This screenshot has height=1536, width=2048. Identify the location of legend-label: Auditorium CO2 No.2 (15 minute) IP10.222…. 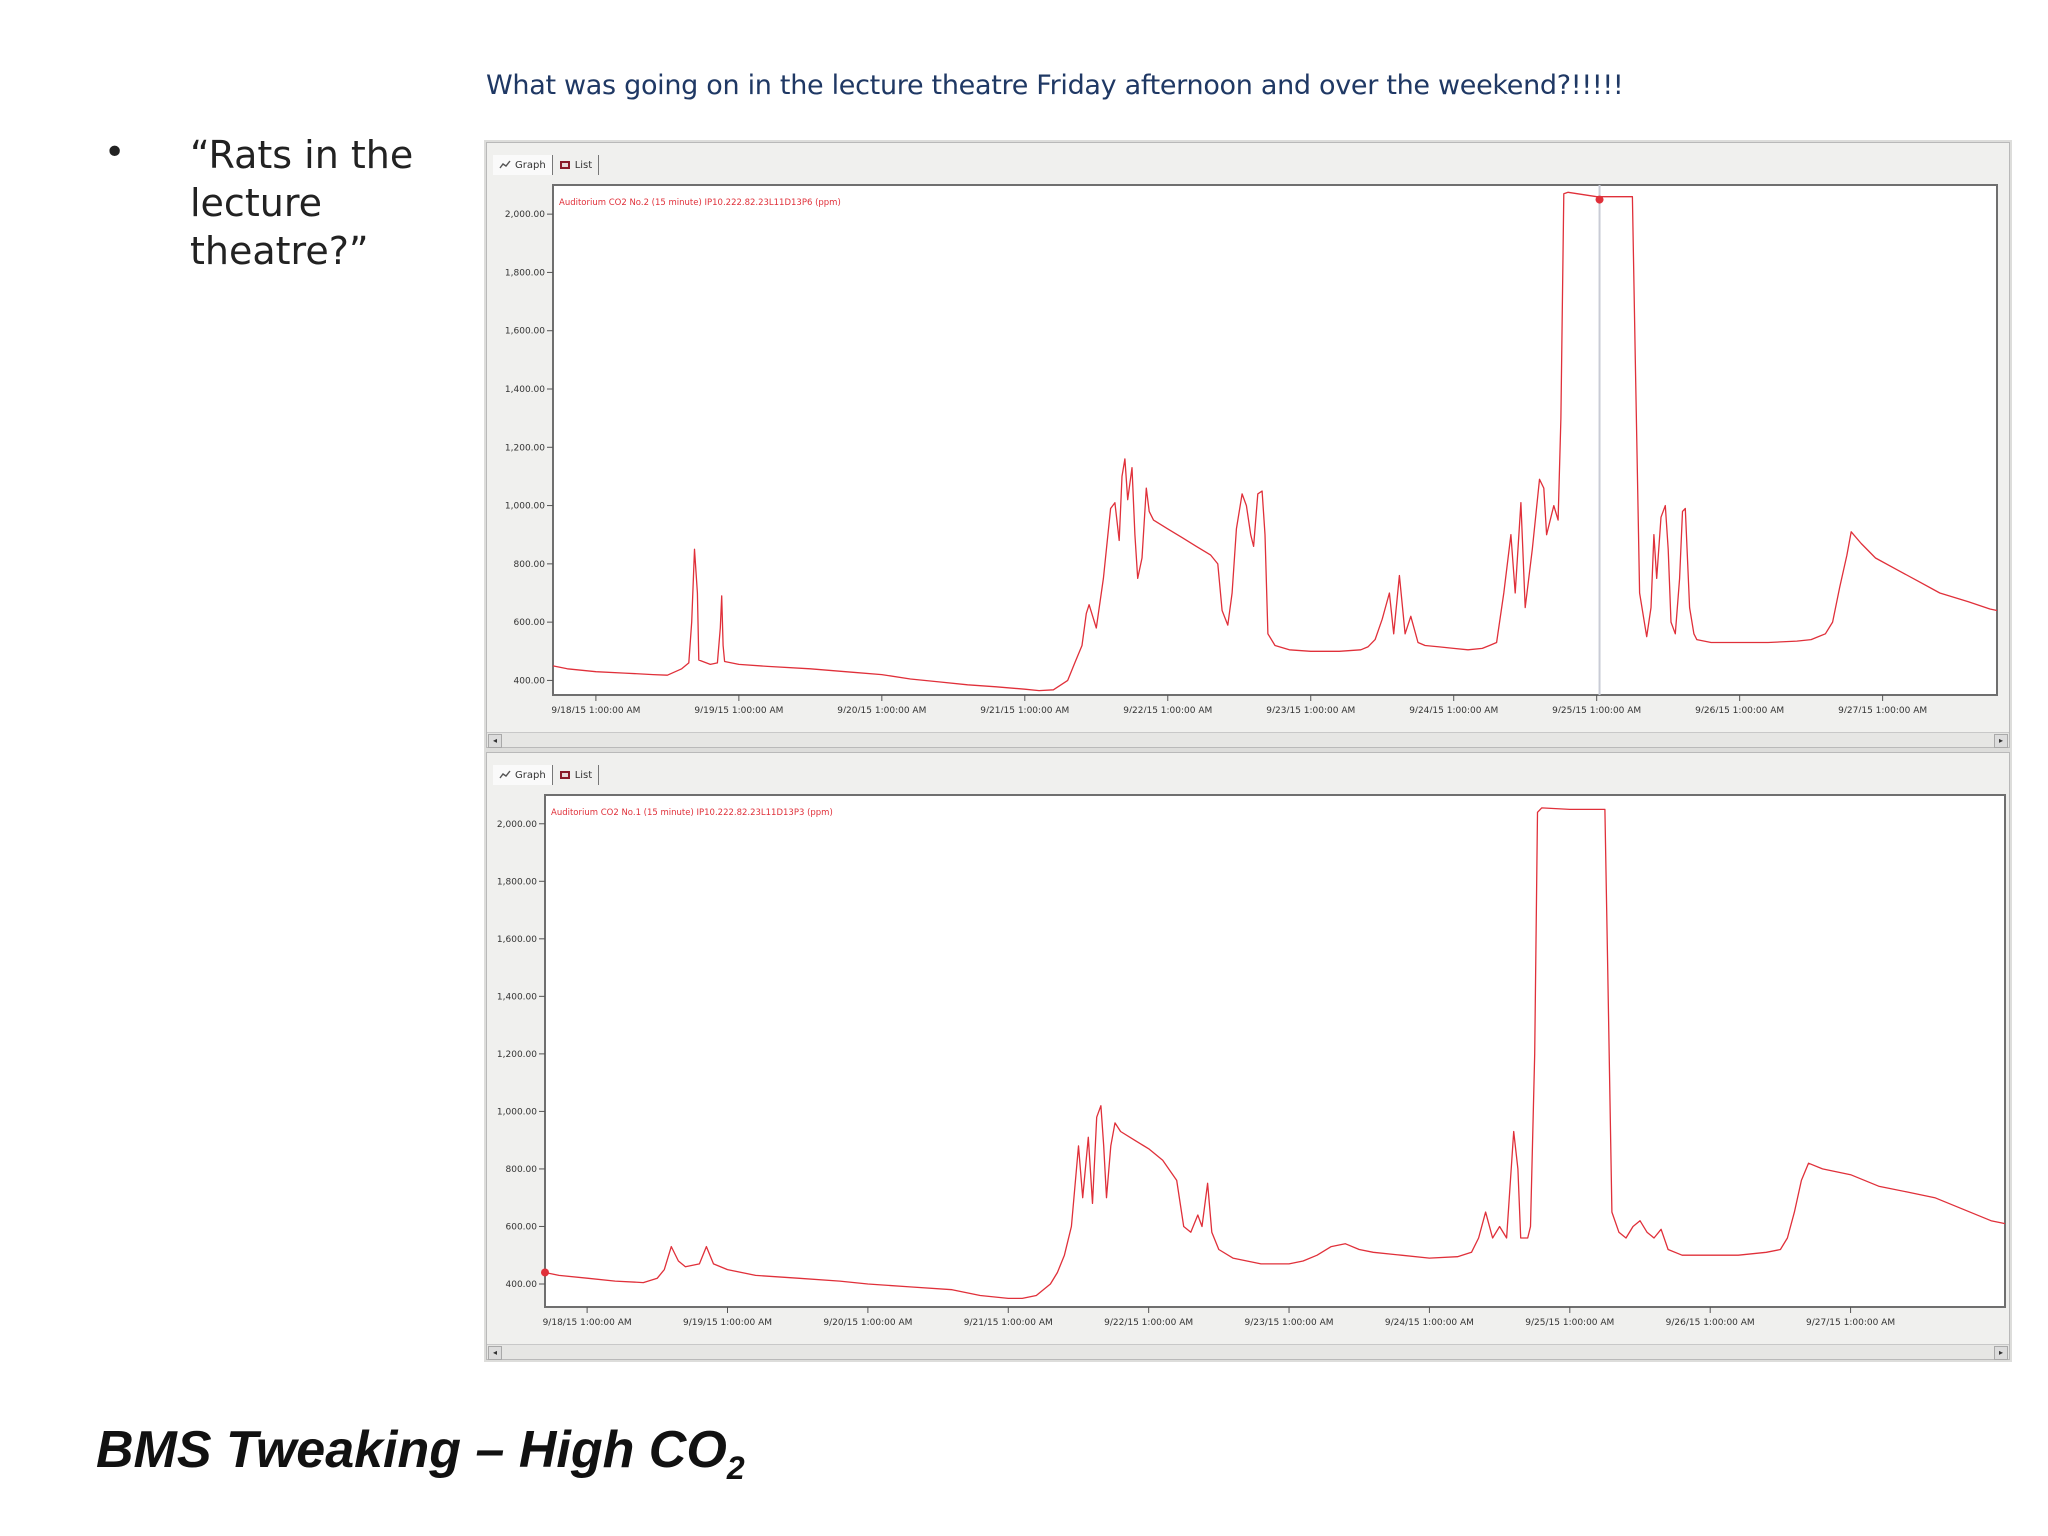
(700, 203).